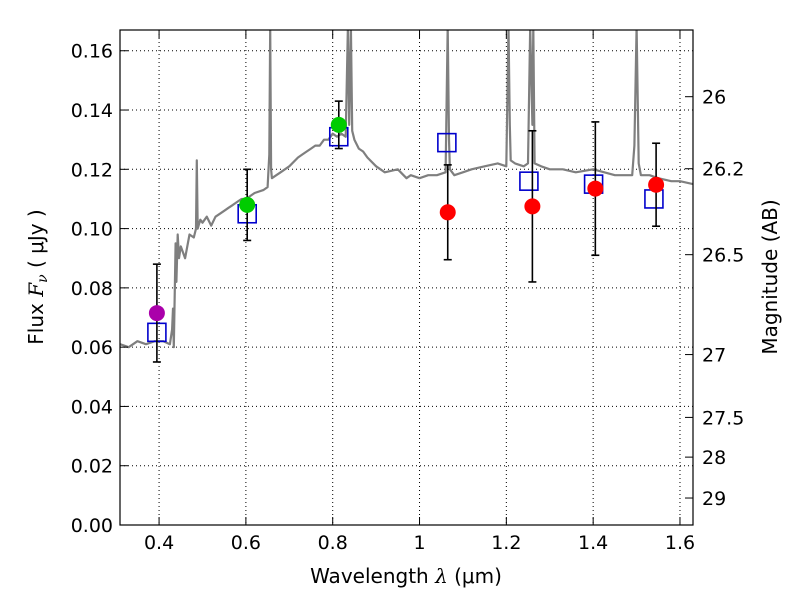  What do you see at coordinates (714, 499) in the screenshot?
I see `mag-tick-label: 29` at bounding box center [714, 499].